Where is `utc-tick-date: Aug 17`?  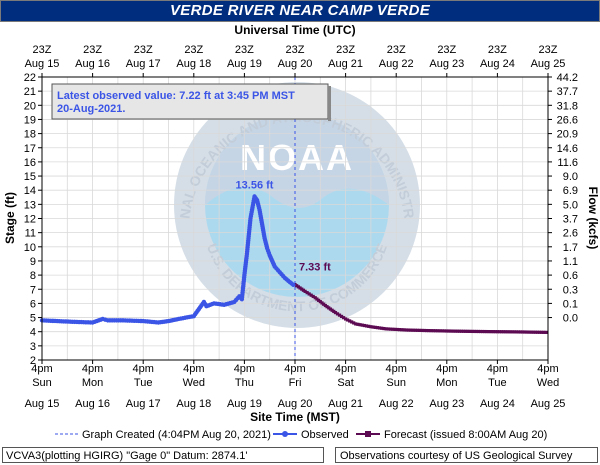
utc-tick-date: Aug 17 is located at coordinates (143, 64).